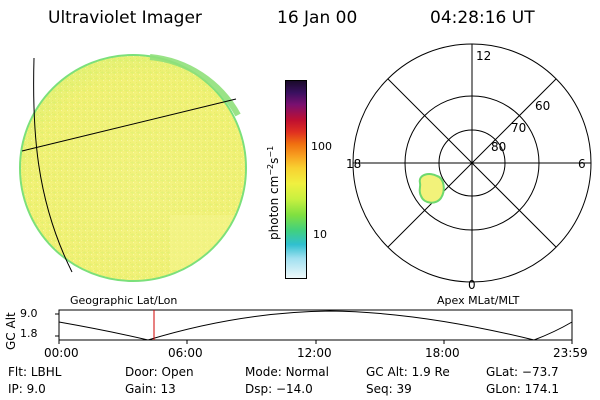 Image resolution: width=600 pixels, height=400 pixels. Describe the element at coordinates (582, 164) in the screenshot. I see `mlt-label-6: 6` at that location.